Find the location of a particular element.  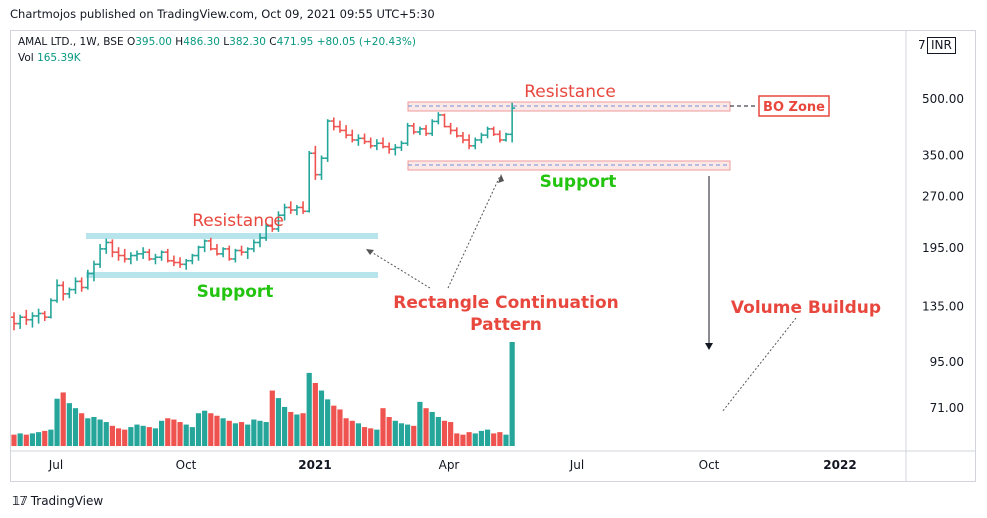

price-tick-label: 195.00 is located at coordinates (943, 248).